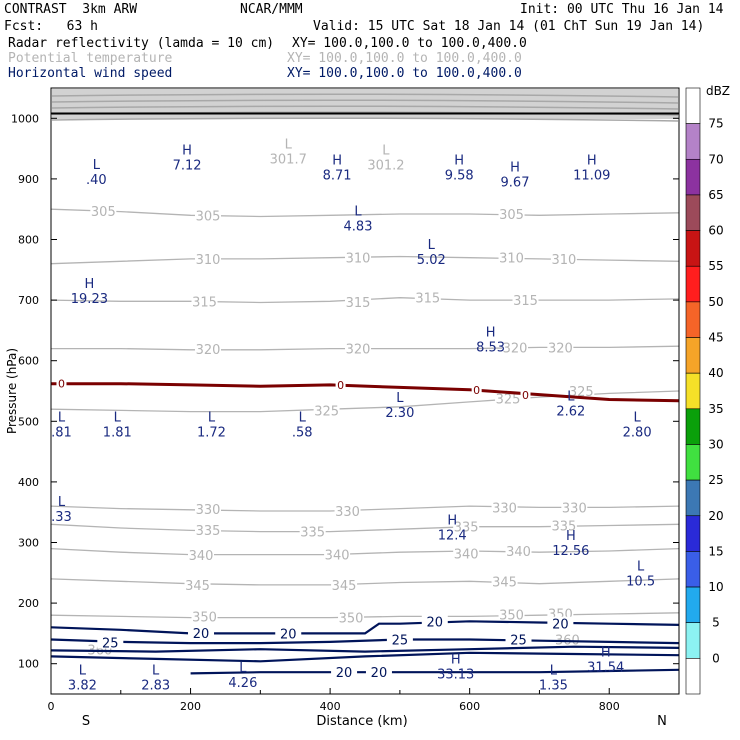 Image resolution: width=740 pixels, height=740 pixels. I want to click on extremum-low: L1.81, so click(117, 425).